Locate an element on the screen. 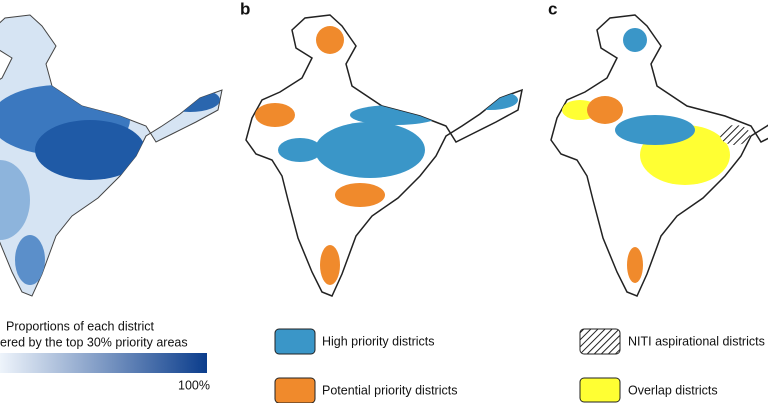 The image size is (768, 403). legend-title: Proportions of each district is located at coordinates (80, 326).